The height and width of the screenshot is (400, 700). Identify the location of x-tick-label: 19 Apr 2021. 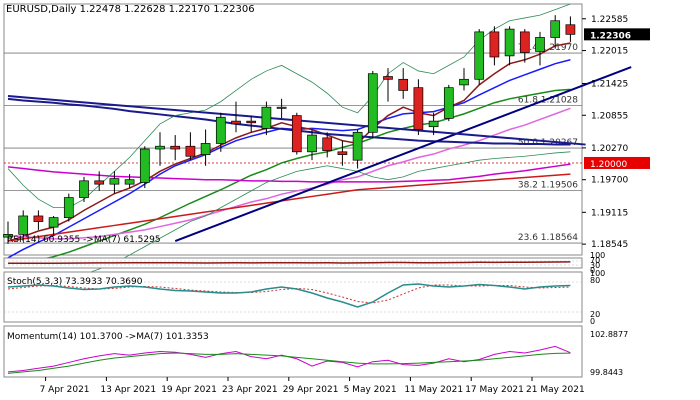
(189, 390).